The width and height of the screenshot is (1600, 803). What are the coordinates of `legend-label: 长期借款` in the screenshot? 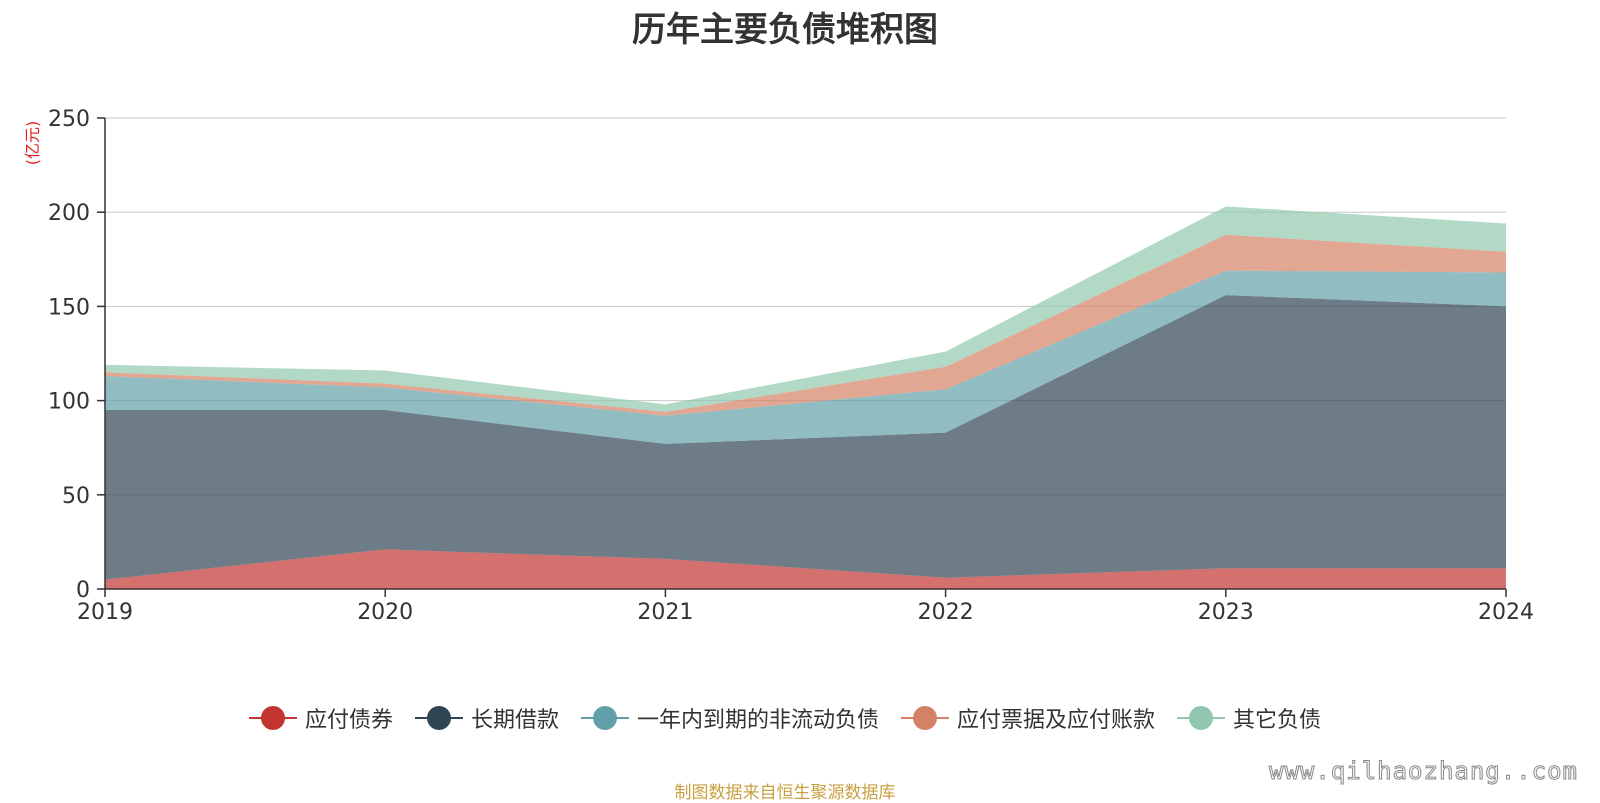 It's located at (514, 720).